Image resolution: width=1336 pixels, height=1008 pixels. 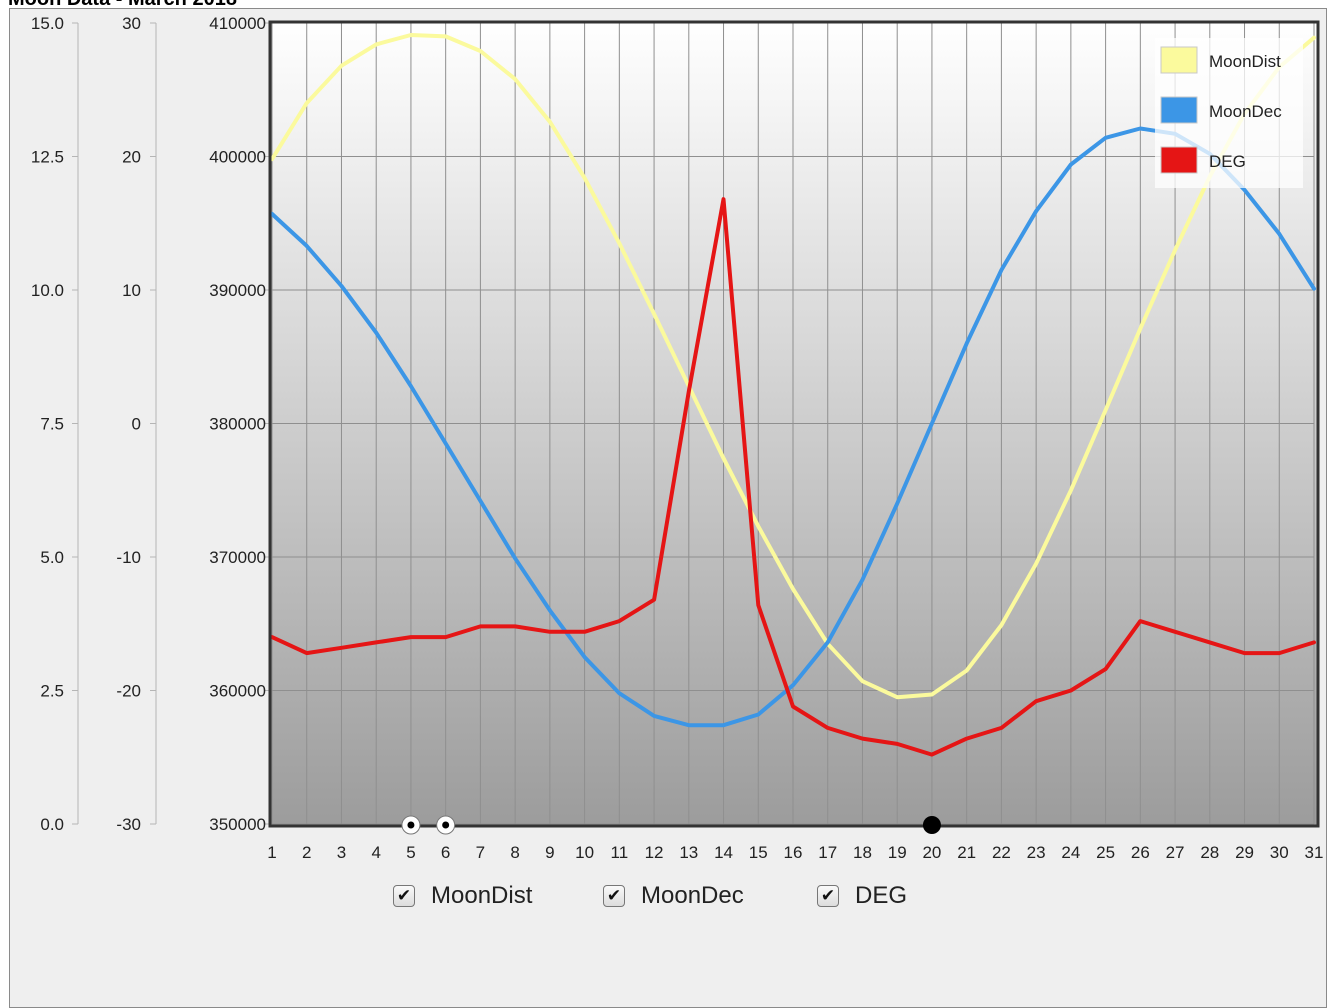 I want to click on dec-axis-tick-label: -20, so click(x=128, y=691).